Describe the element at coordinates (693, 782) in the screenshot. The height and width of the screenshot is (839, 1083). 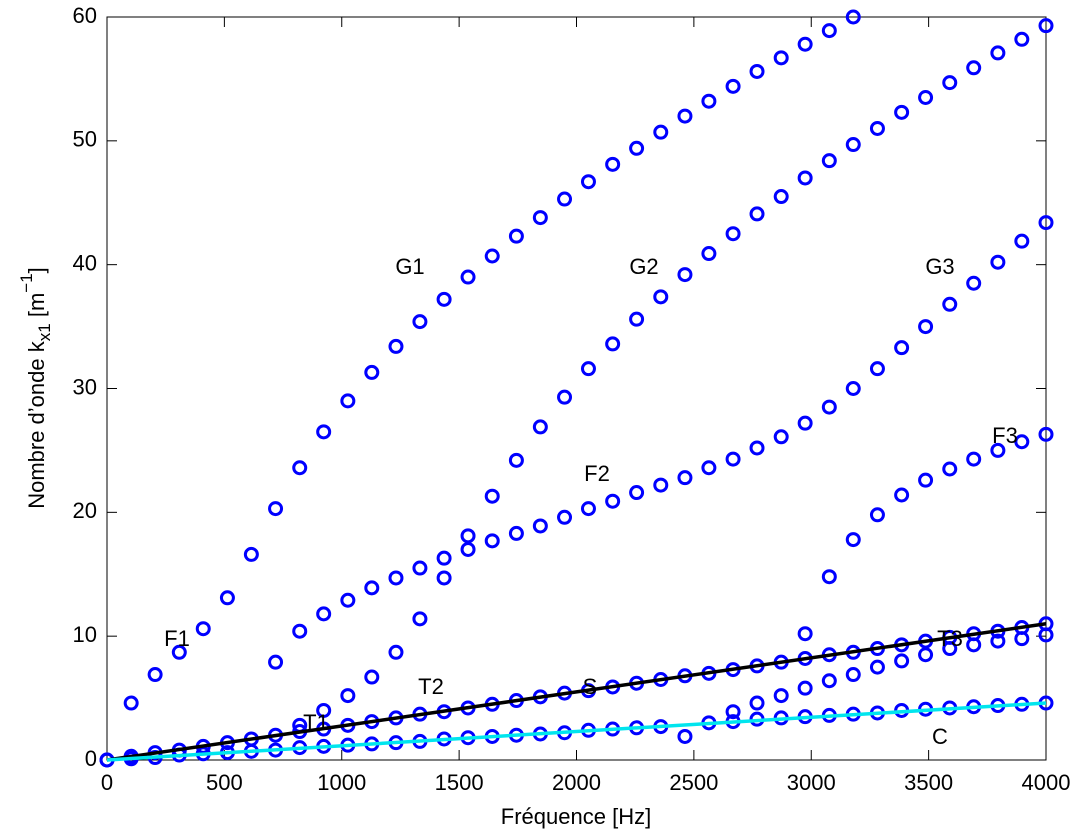
I see `x-tick-label: 2500` at that location.